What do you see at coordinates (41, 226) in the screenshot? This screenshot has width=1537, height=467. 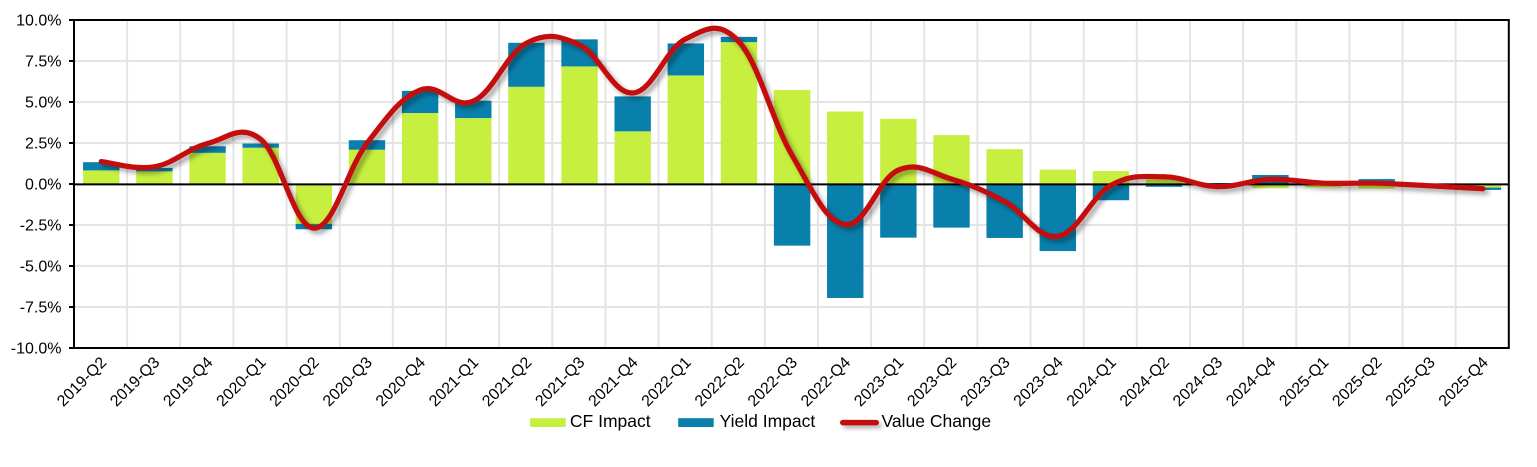 I see `svg-text: -2.5%` at bounding box center [41, 226].